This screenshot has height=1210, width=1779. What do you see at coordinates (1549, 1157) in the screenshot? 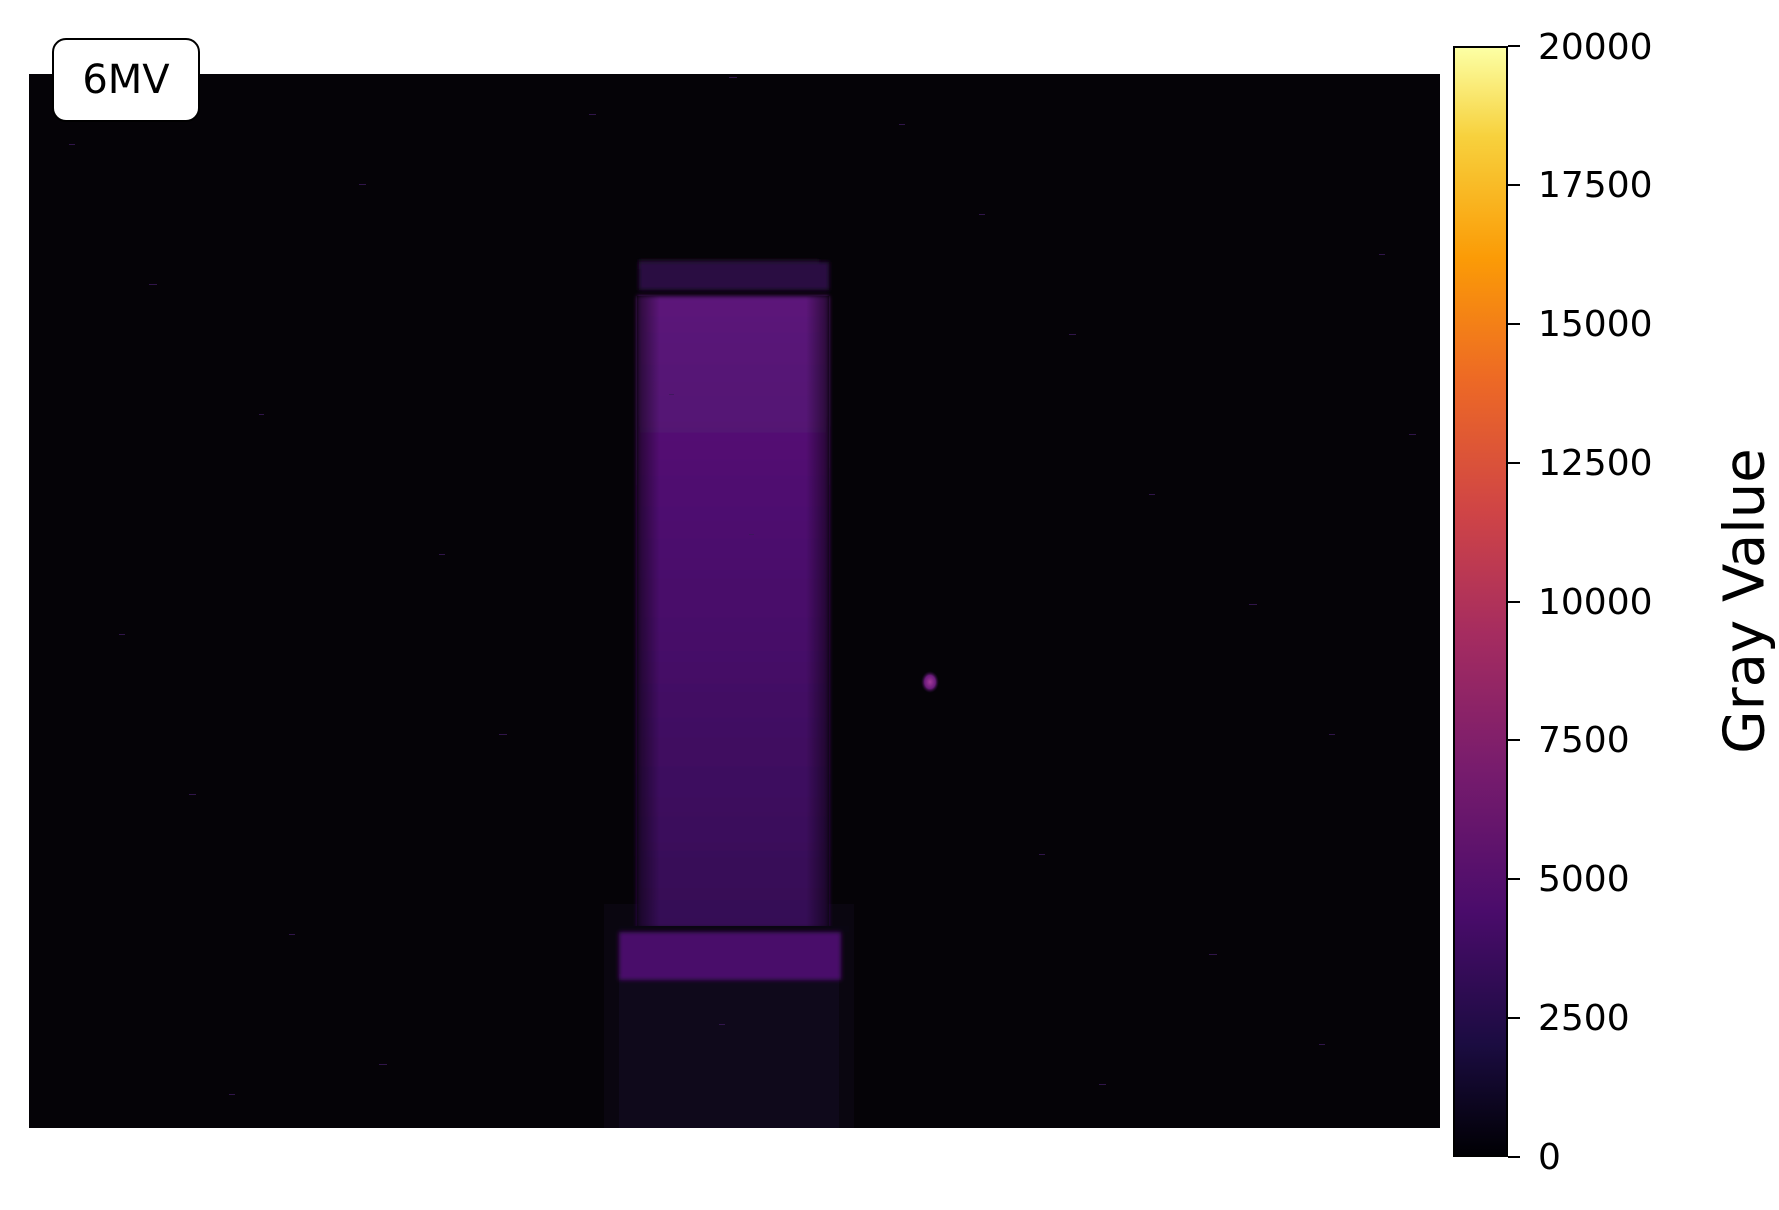
I see `colorbar-tick-label: 0` at bounding box center [1549, 1157].